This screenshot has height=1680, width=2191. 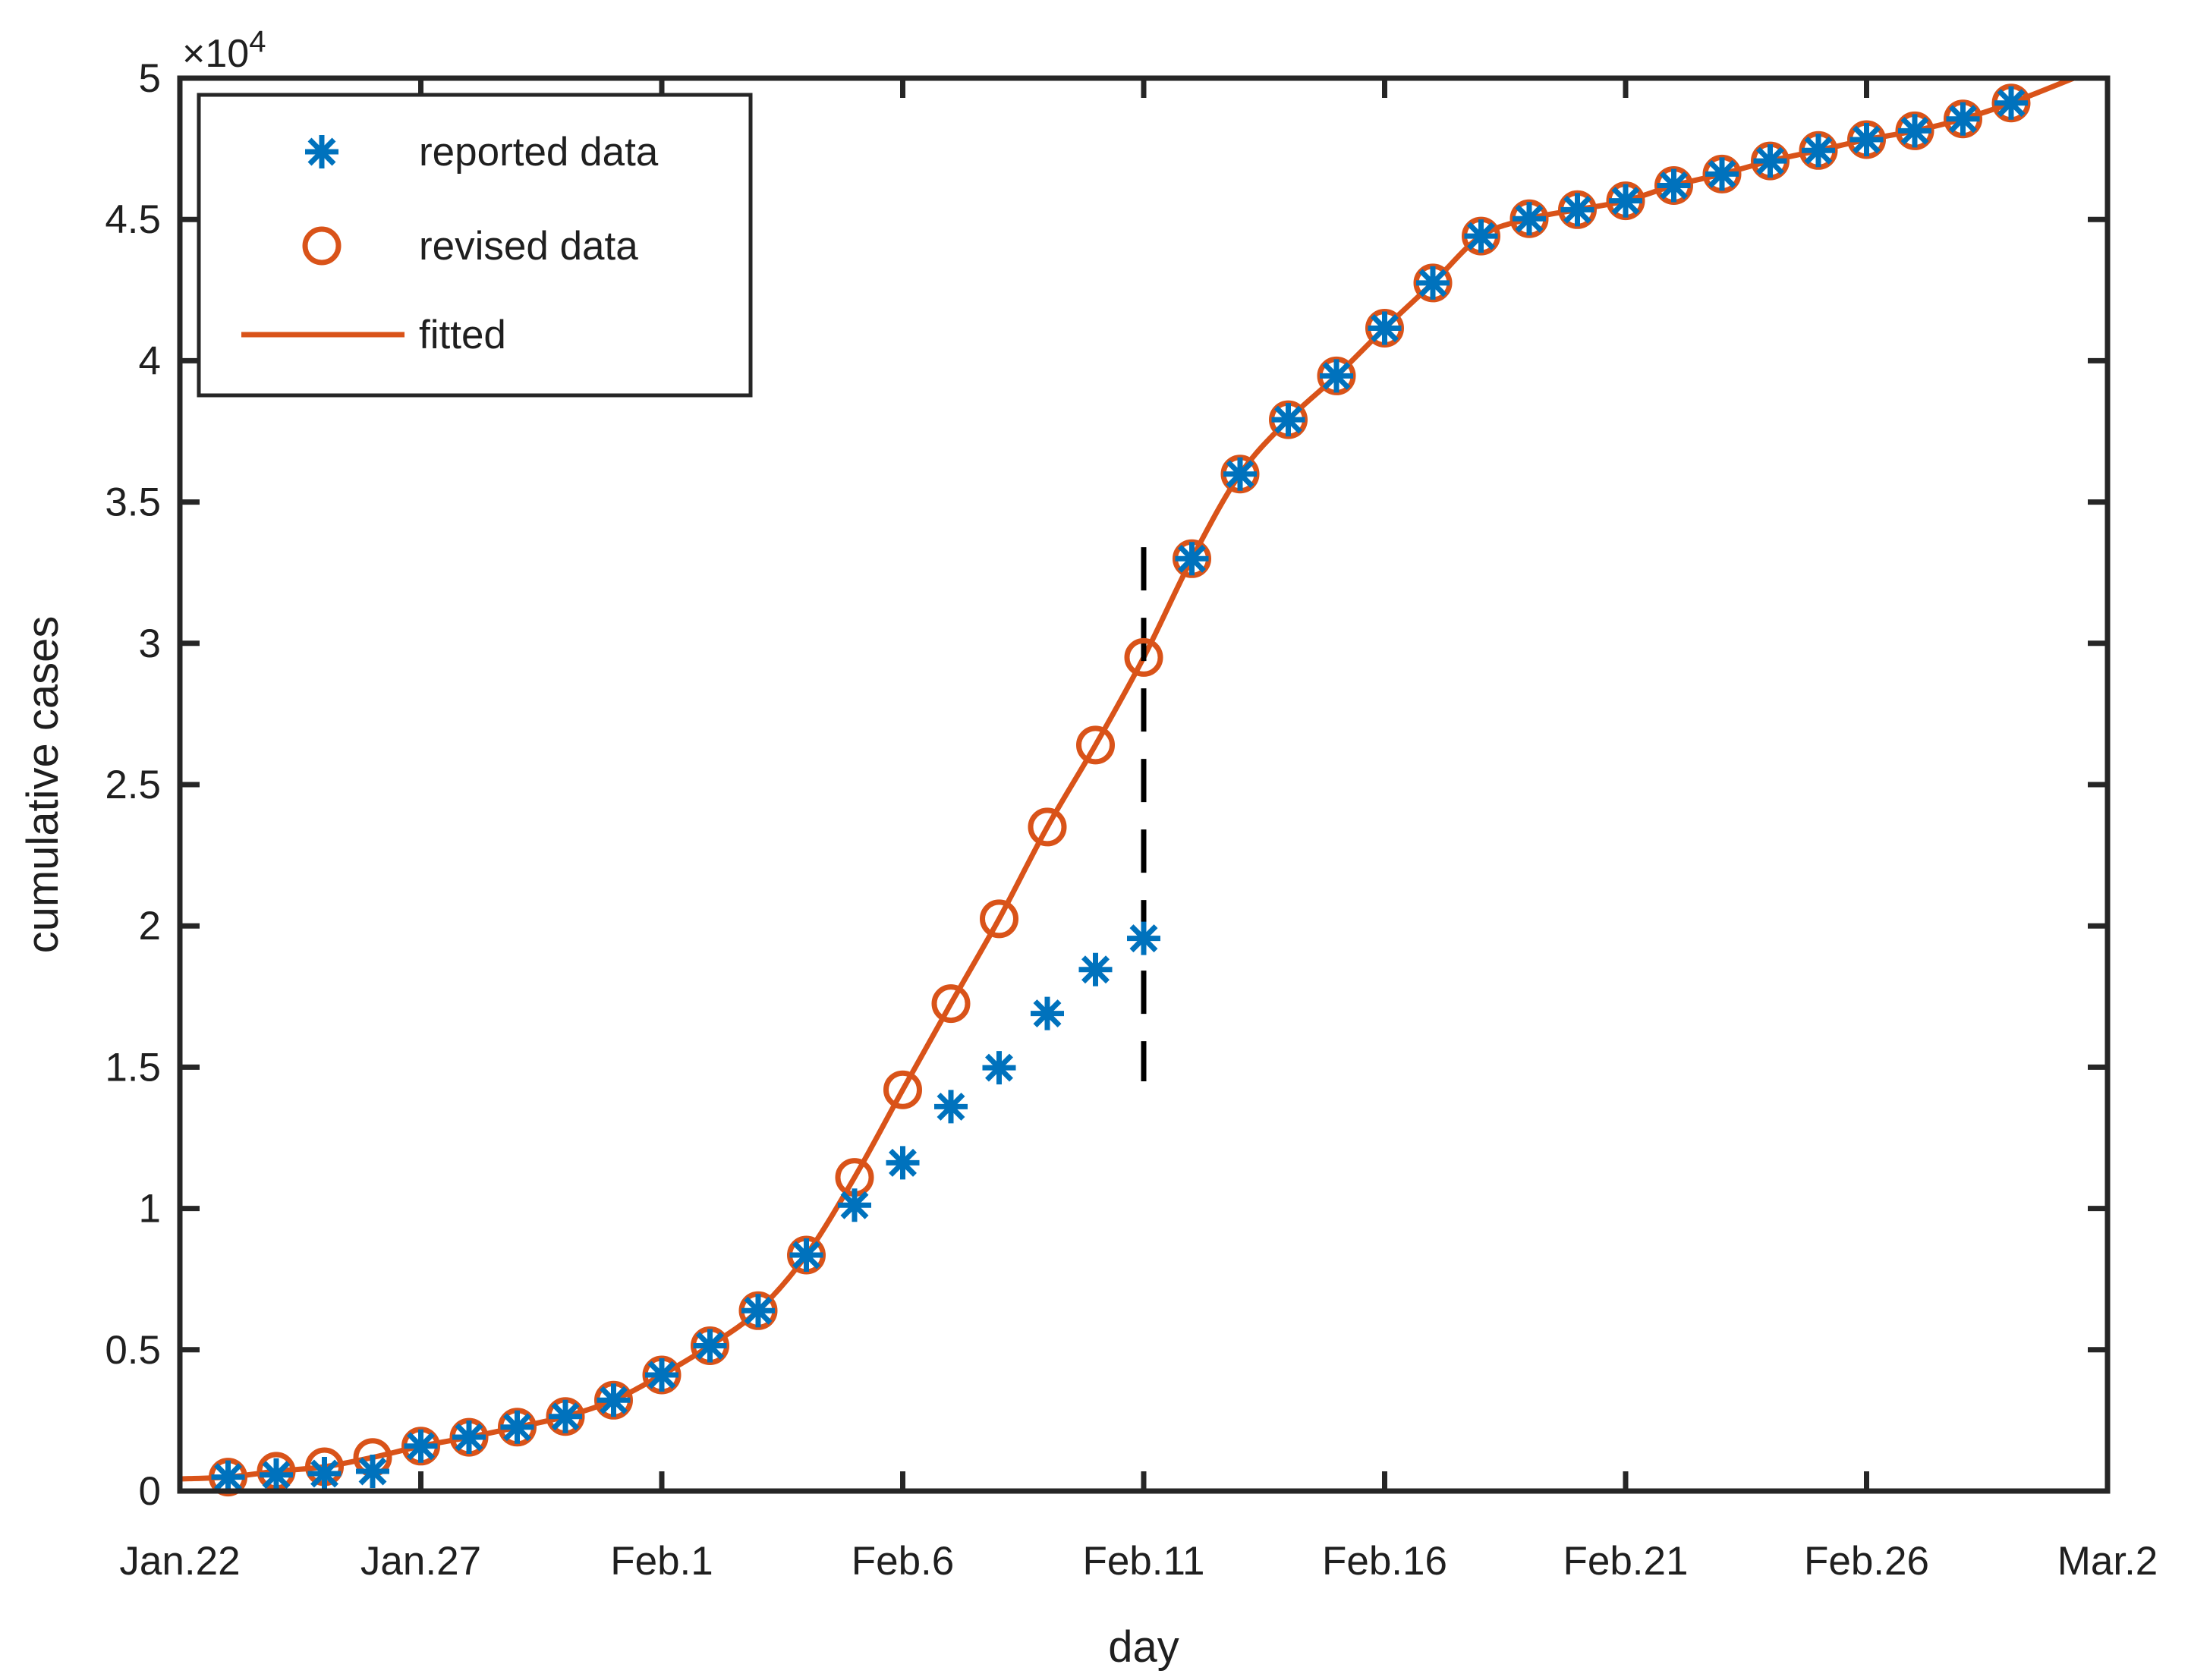 What do you see at coordinates (150, 360) in the screenshot?
I see `y-tick-label: 4` at bounding box center [150, 360].